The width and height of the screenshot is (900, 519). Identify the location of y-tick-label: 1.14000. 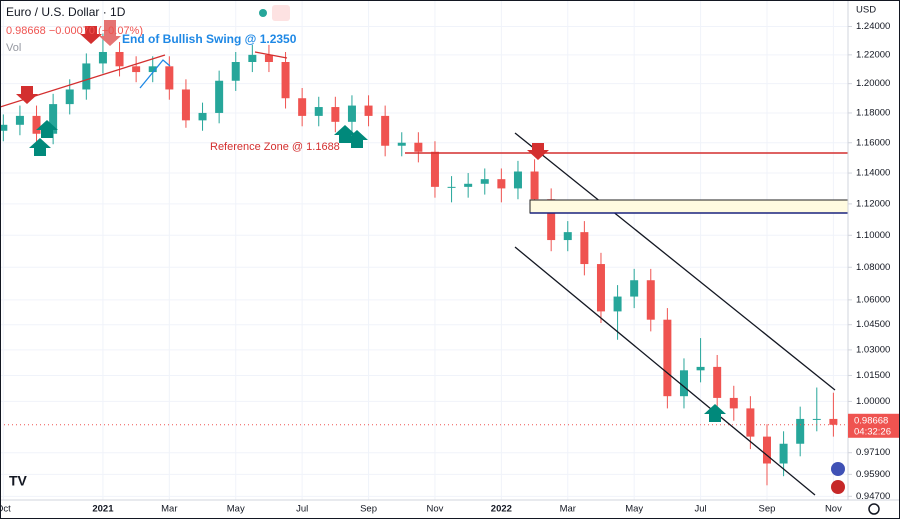
(873, 173).